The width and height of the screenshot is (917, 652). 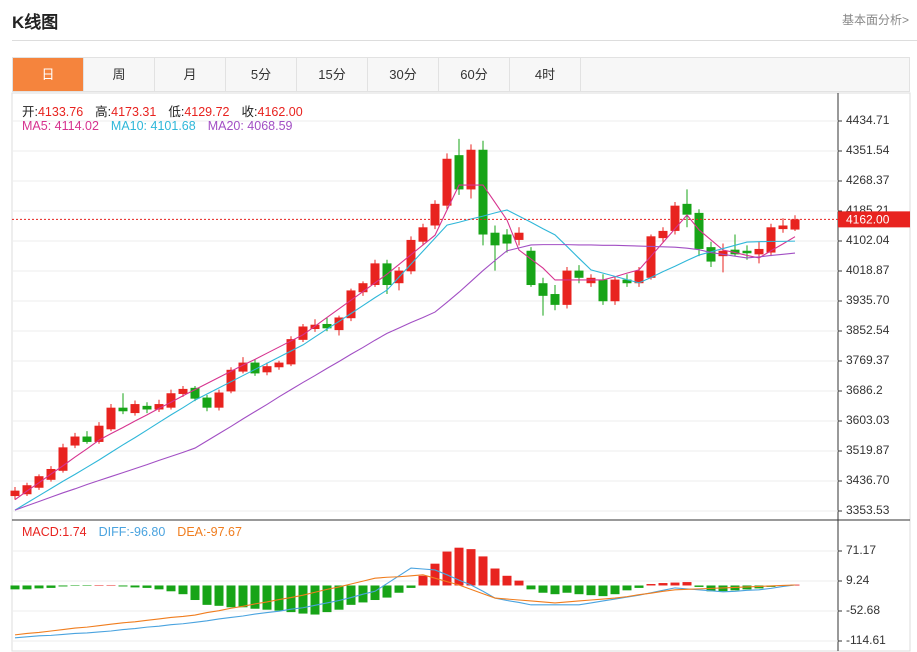 I want to click on ohlc-item: 开:4133.76, so click(x=52, y=110).